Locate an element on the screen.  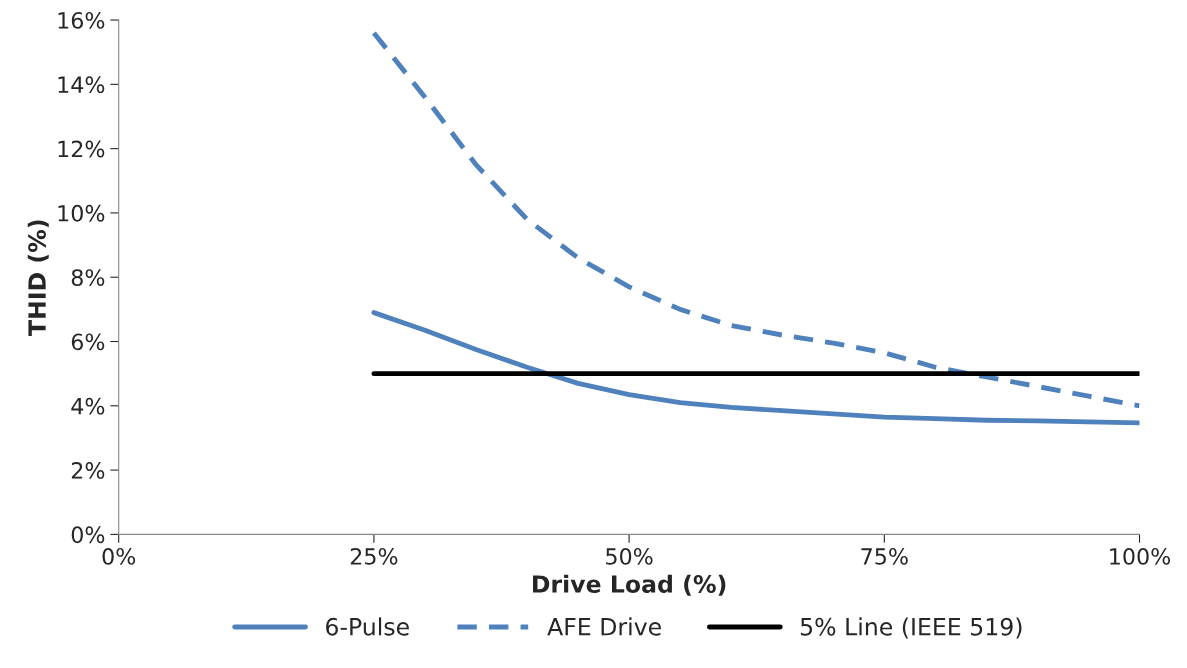
y-tick-label: 8% is located at coordinates (88, 277).